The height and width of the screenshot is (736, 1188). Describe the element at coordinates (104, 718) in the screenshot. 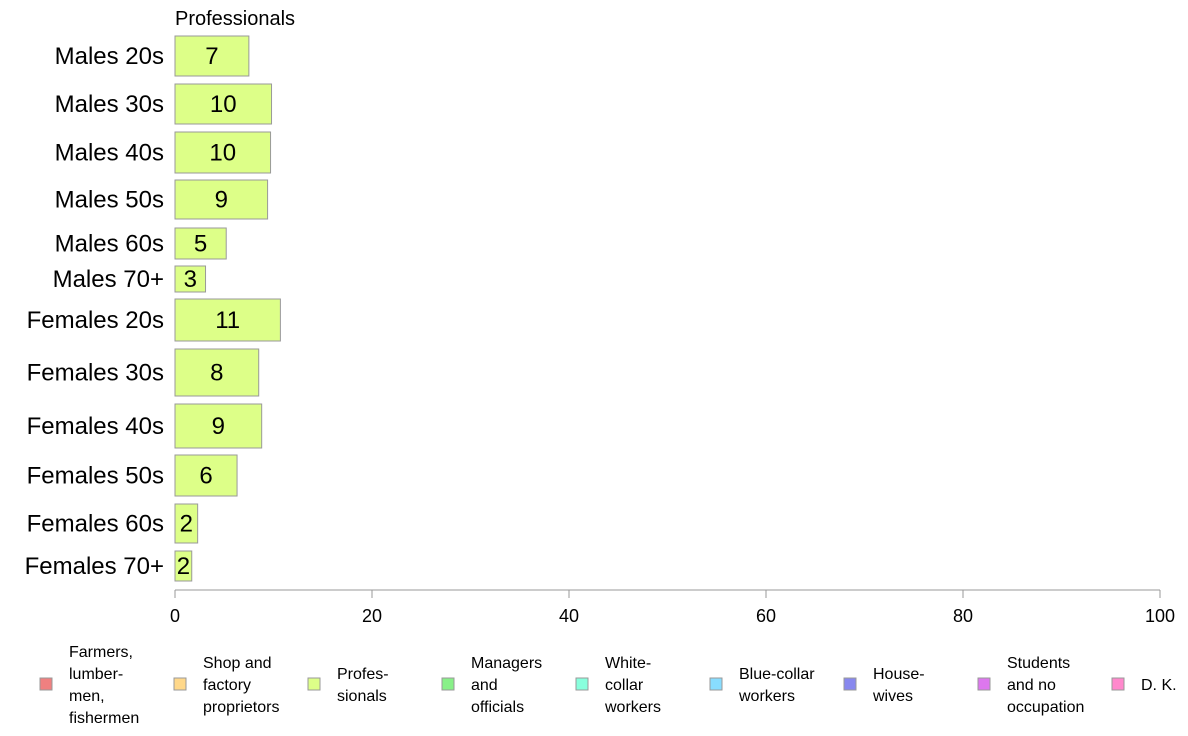

I see `legend-label-line: fishermen` at that location.